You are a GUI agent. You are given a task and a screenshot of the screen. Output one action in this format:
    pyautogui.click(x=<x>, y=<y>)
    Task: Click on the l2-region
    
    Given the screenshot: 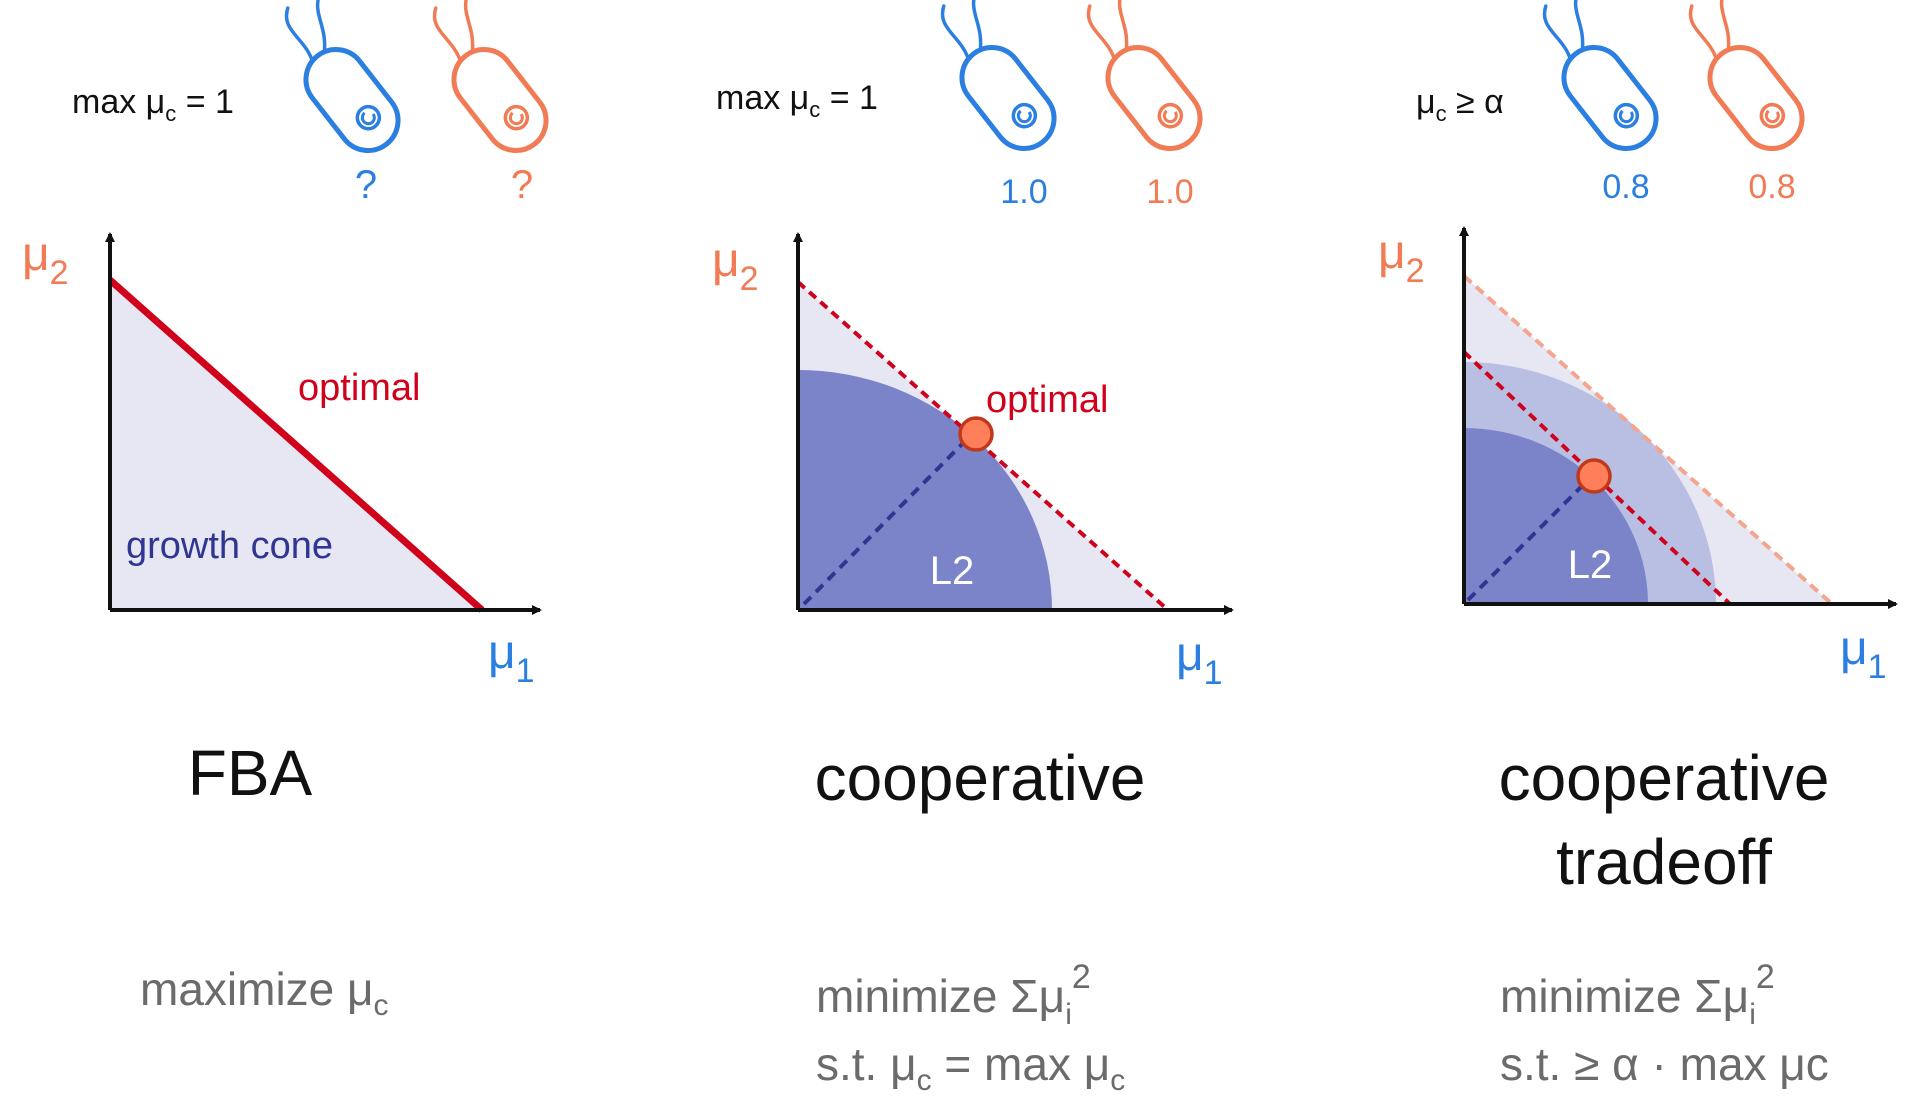 What is the action you would take?
    pyautogui.click(x=925, y=490)
    